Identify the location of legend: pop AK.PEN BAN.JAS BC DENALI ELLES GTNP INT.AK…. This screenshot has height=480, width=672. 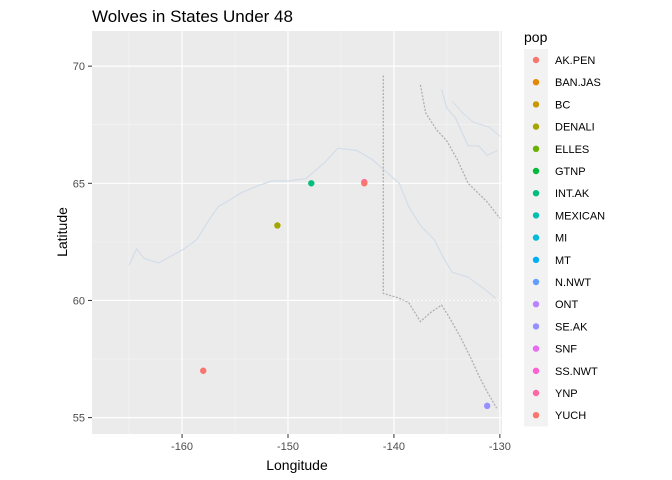
(564, 228).